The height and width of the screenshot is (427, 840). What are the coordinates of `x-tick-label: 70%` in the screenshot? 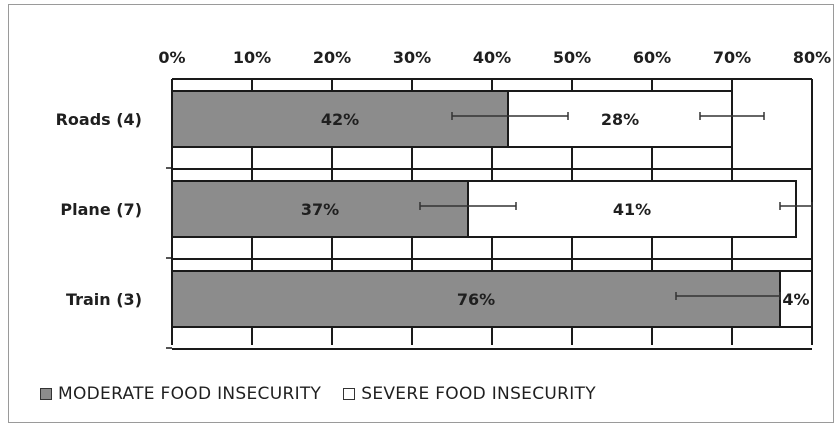 It's located at (732, 57).